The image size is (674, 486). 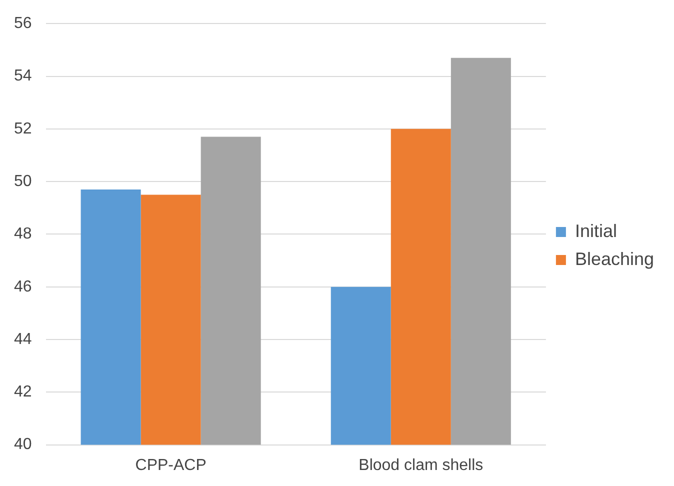 What do you see at coordinates (595, 230) in the screenshot?
I see `legend-label: Initial` at bounding box center [595, 230].